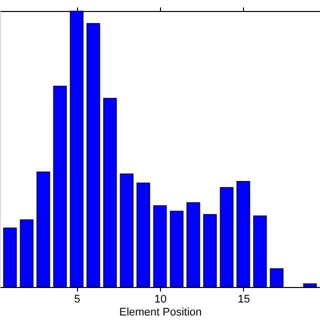  I want to click on x-tick-label: 10, so click(160, 300).